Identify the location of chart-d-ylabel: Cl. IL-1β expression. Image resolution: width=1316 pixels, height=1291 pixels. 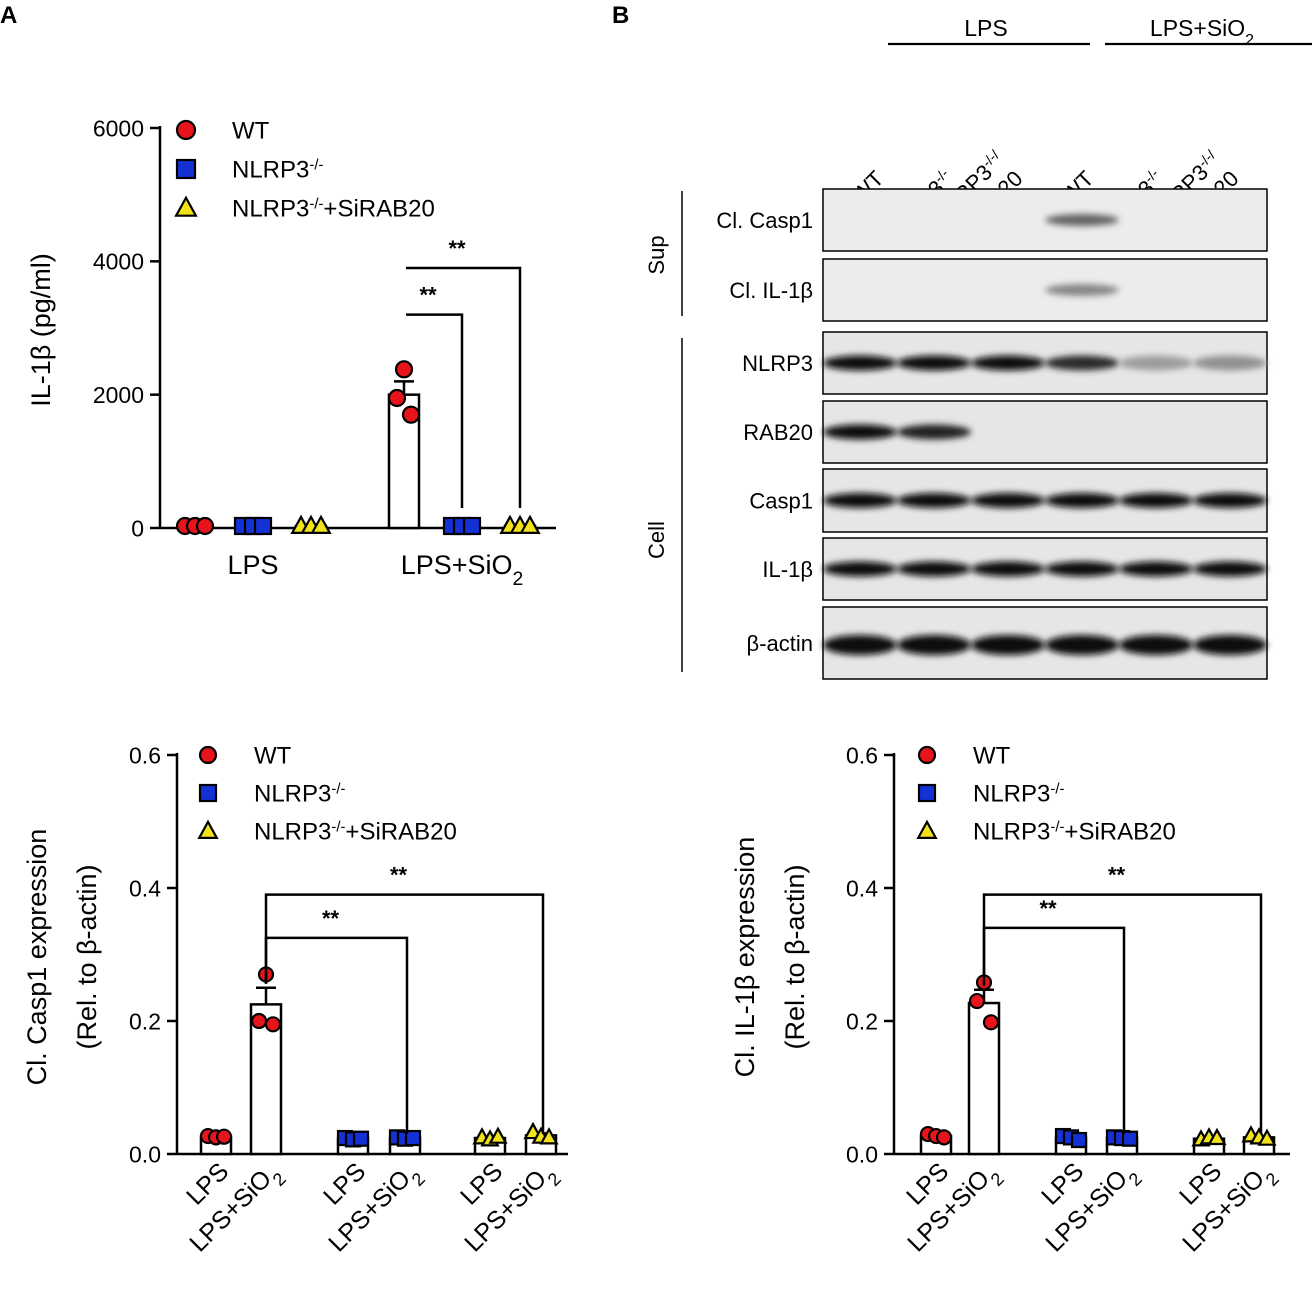
(745, 957).